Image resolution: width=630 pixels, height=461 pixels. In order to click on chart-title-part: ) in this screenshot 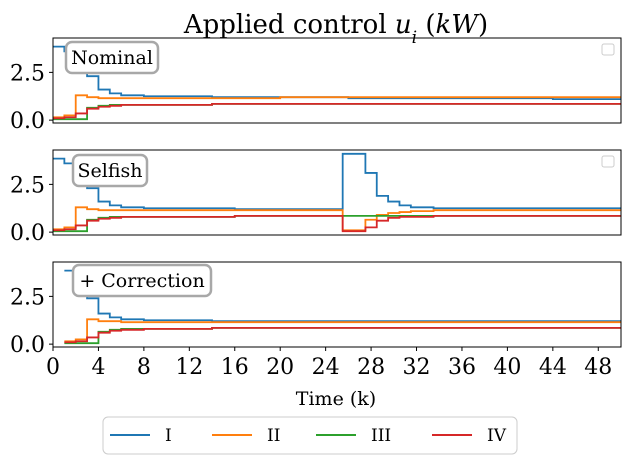, I will do `click(483, 25)`.